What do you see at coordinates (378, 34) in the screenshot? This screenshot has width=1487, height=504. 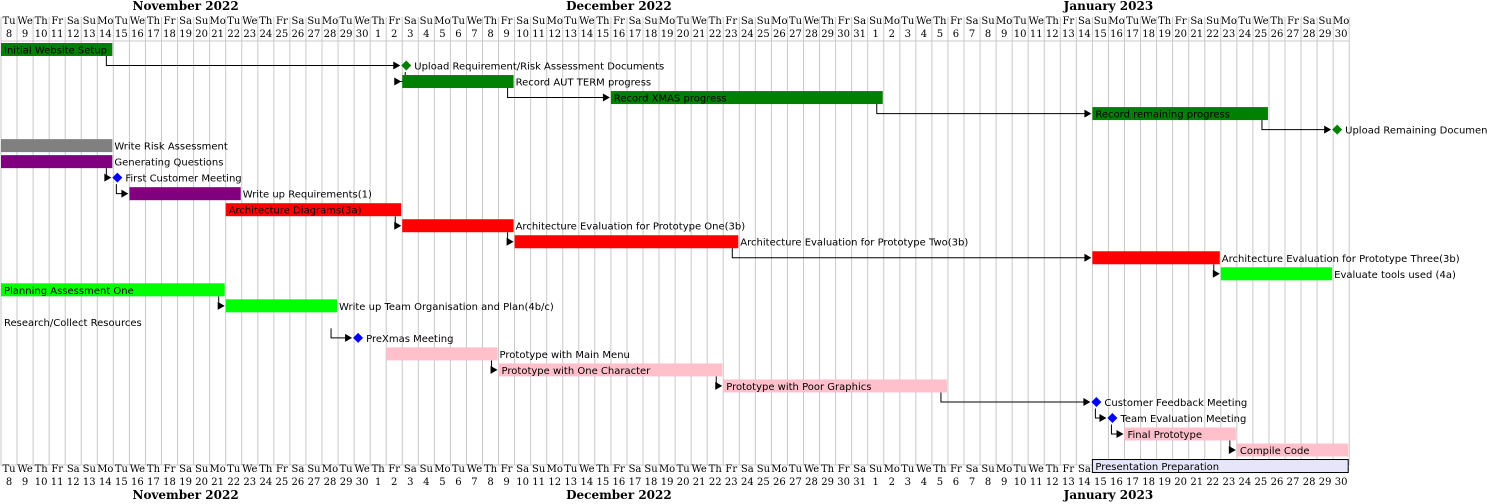 I see `day-label: 1` at bounding box center [378, 34].